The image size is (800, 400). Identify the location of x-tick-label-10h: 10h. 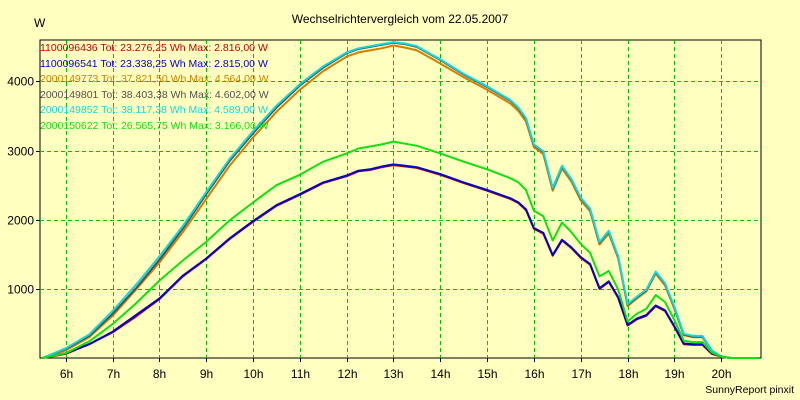
(253, 374).